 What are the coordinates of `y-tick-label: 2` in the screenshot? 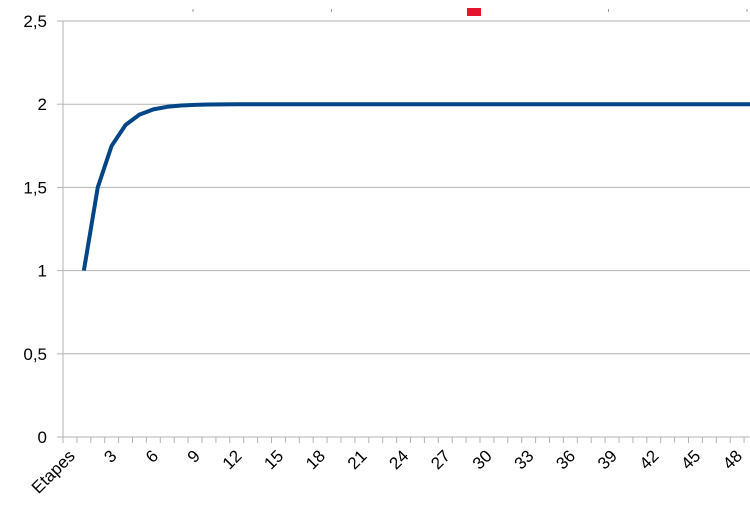 It's located at (42, 104).